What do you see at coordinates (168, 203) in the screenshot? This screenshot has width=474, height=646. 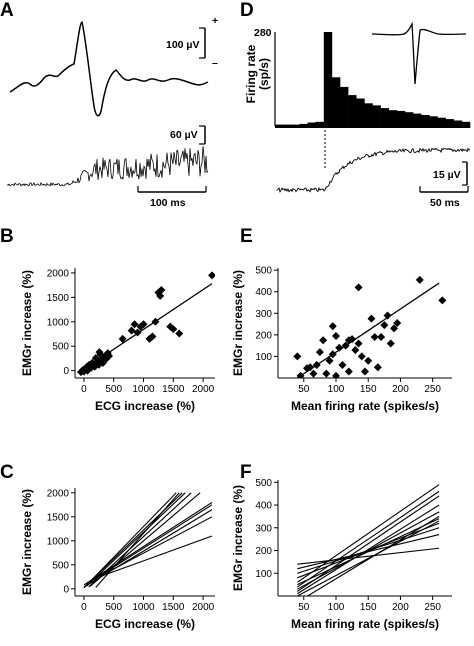 I see `time-scale-label-a: 100 ms` at bounding box center [168, 203].